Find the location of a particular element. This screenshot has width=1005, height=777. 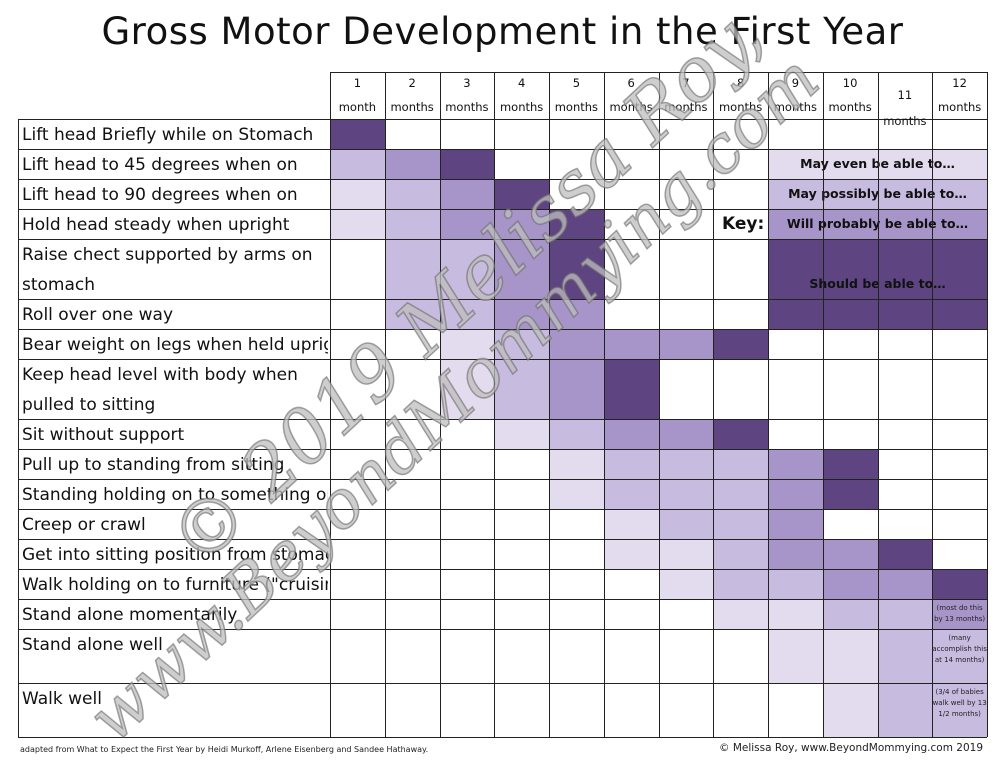

month-number: 1 is located at coordinates (357, 83).